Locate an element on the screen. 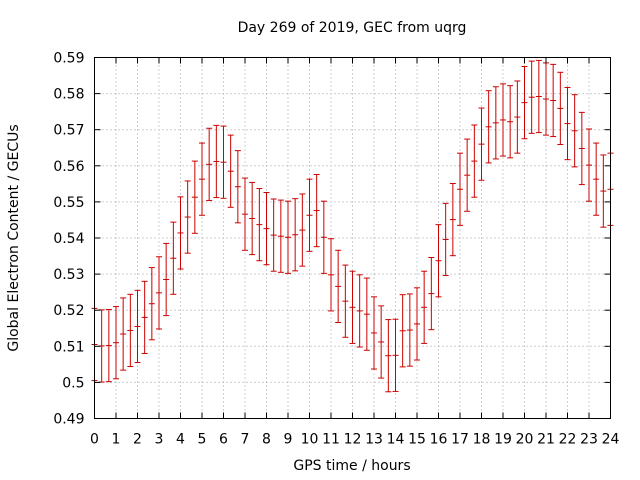  x-tick-label: 9 is located at coordinates (288, 440).